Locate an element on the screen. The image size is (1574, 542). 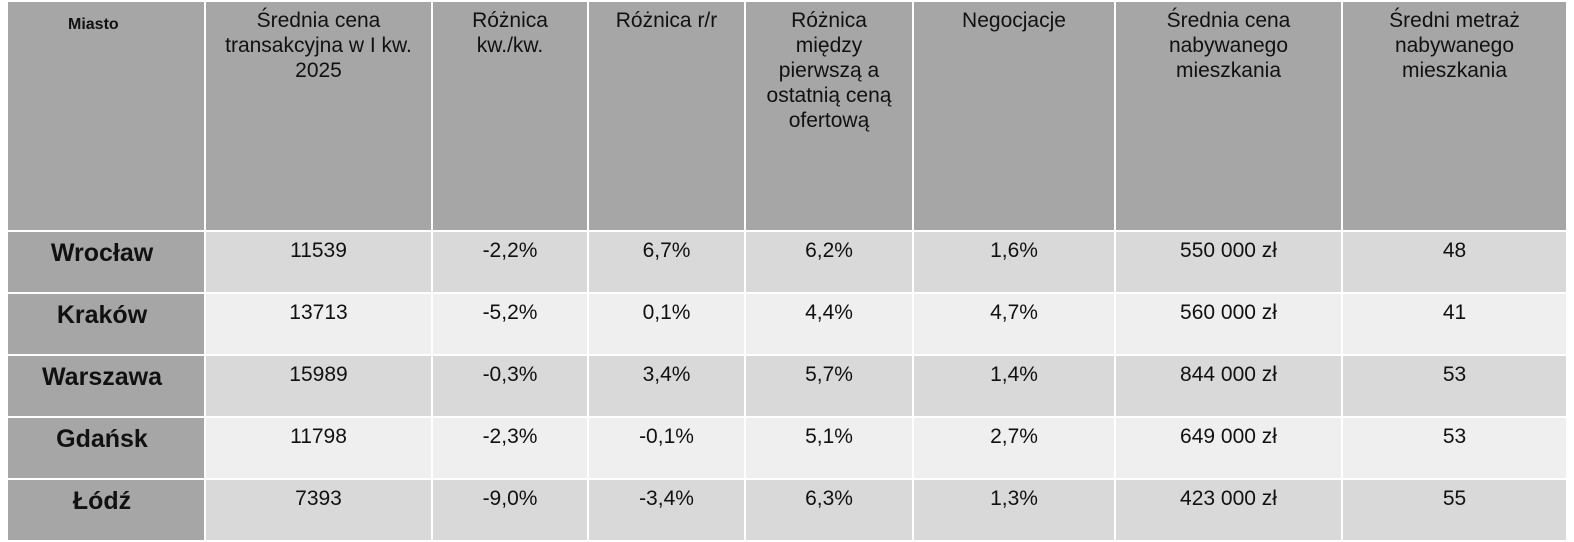
cell-offer-price-difference: 4,4% is located at coordinates (829, 324).